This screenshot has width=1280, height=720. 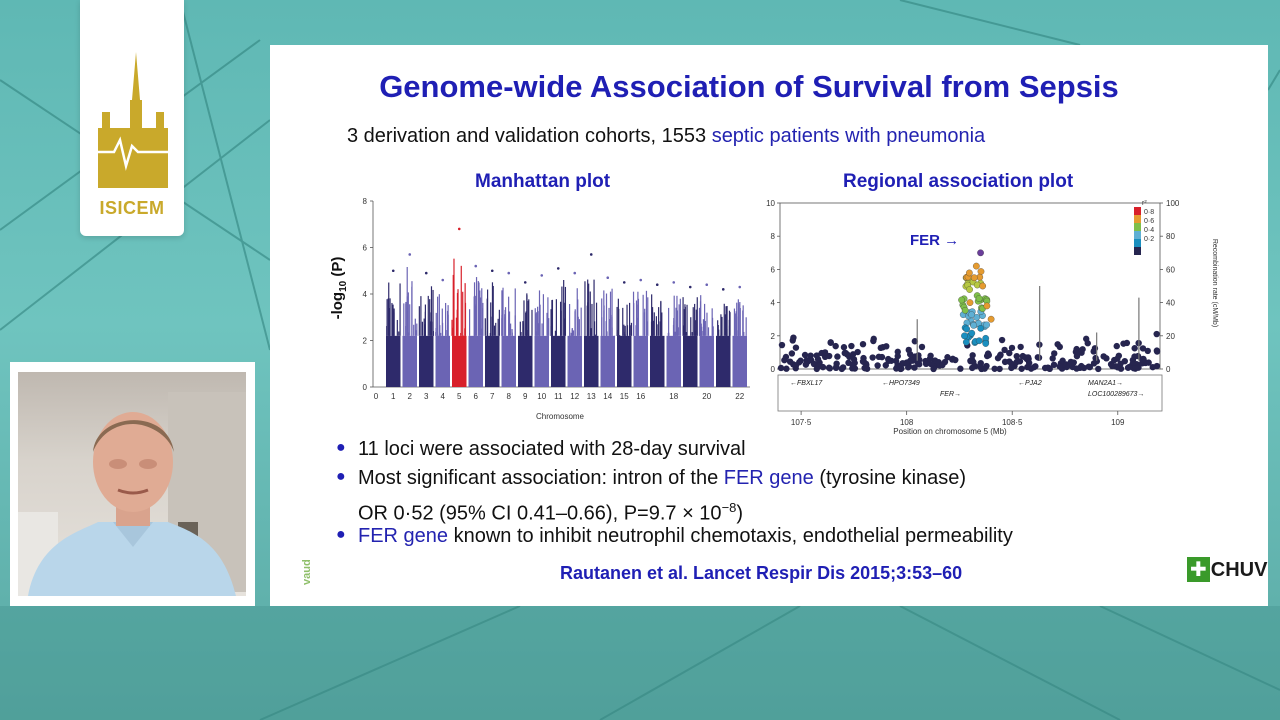 What do you see at coordinates (706, 396) in the screenshot?
I see `x-tick-label: 20` at bounding box center [706, 396].